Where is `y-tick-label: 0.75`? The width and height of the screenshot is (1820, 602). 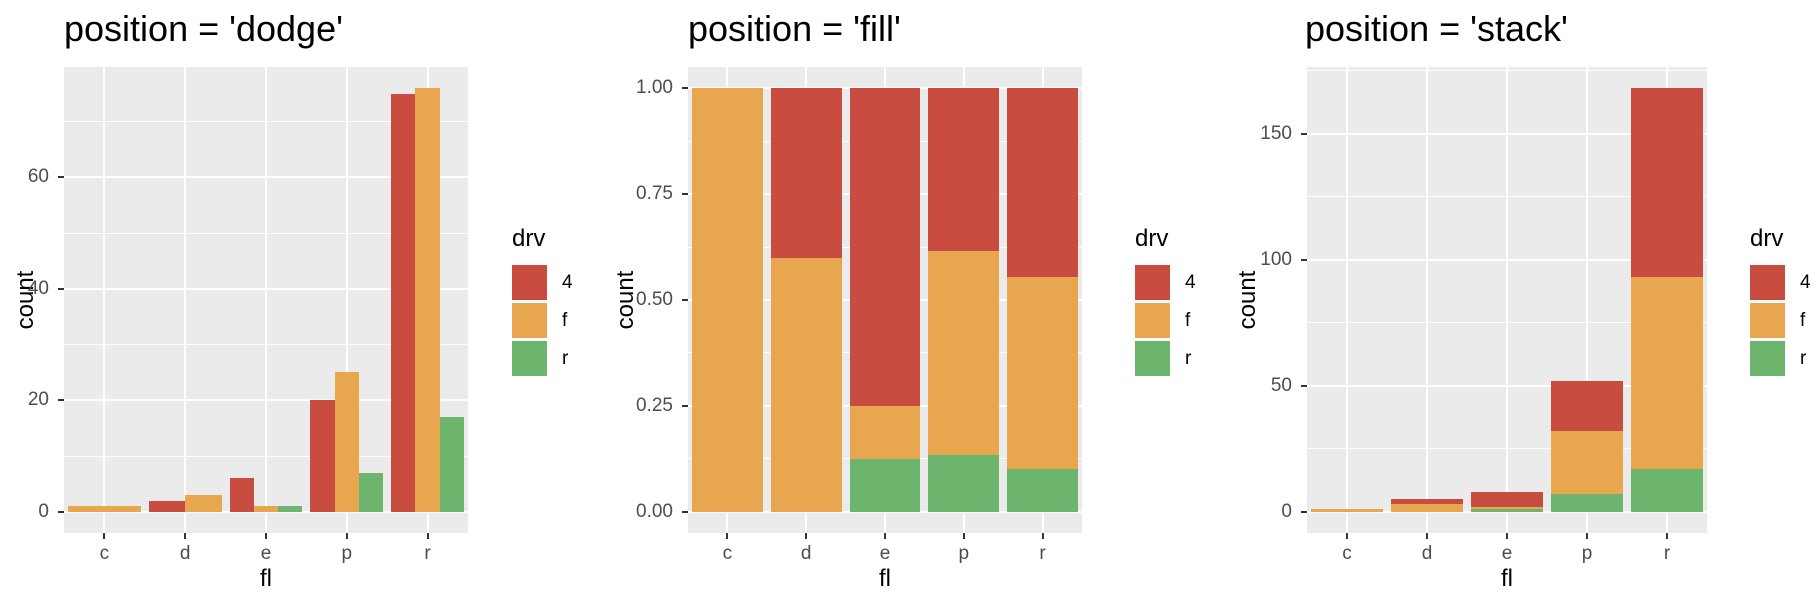 y-tick-label: 0.75 is located at coordinates (654, 194).